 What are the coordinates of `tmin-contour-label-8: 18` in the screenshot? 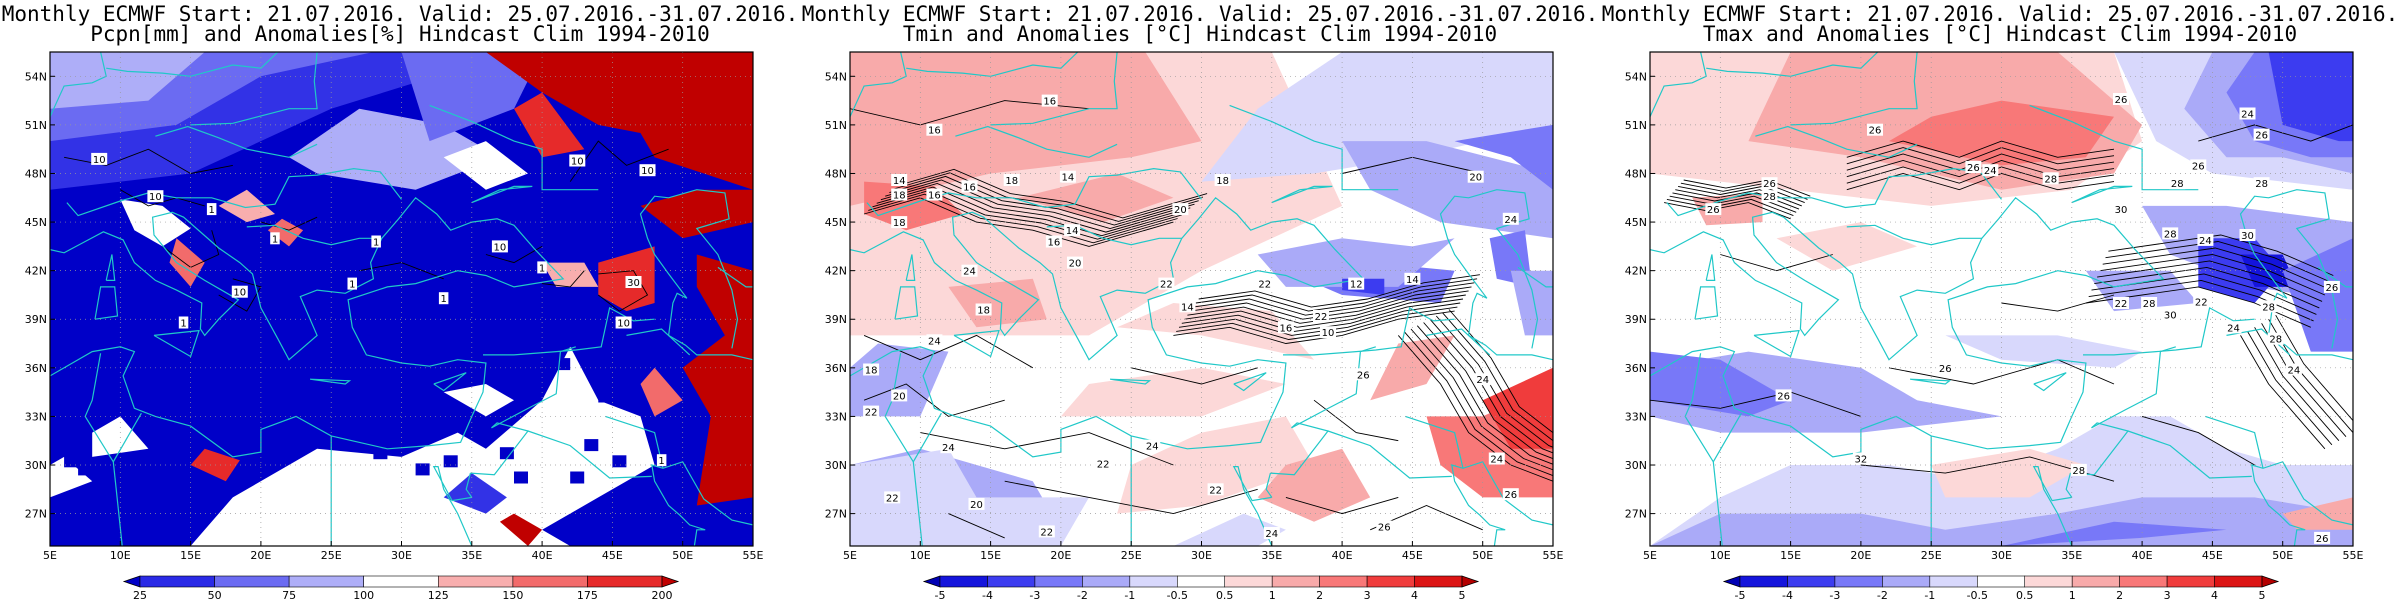 It's located at (1222, 181).